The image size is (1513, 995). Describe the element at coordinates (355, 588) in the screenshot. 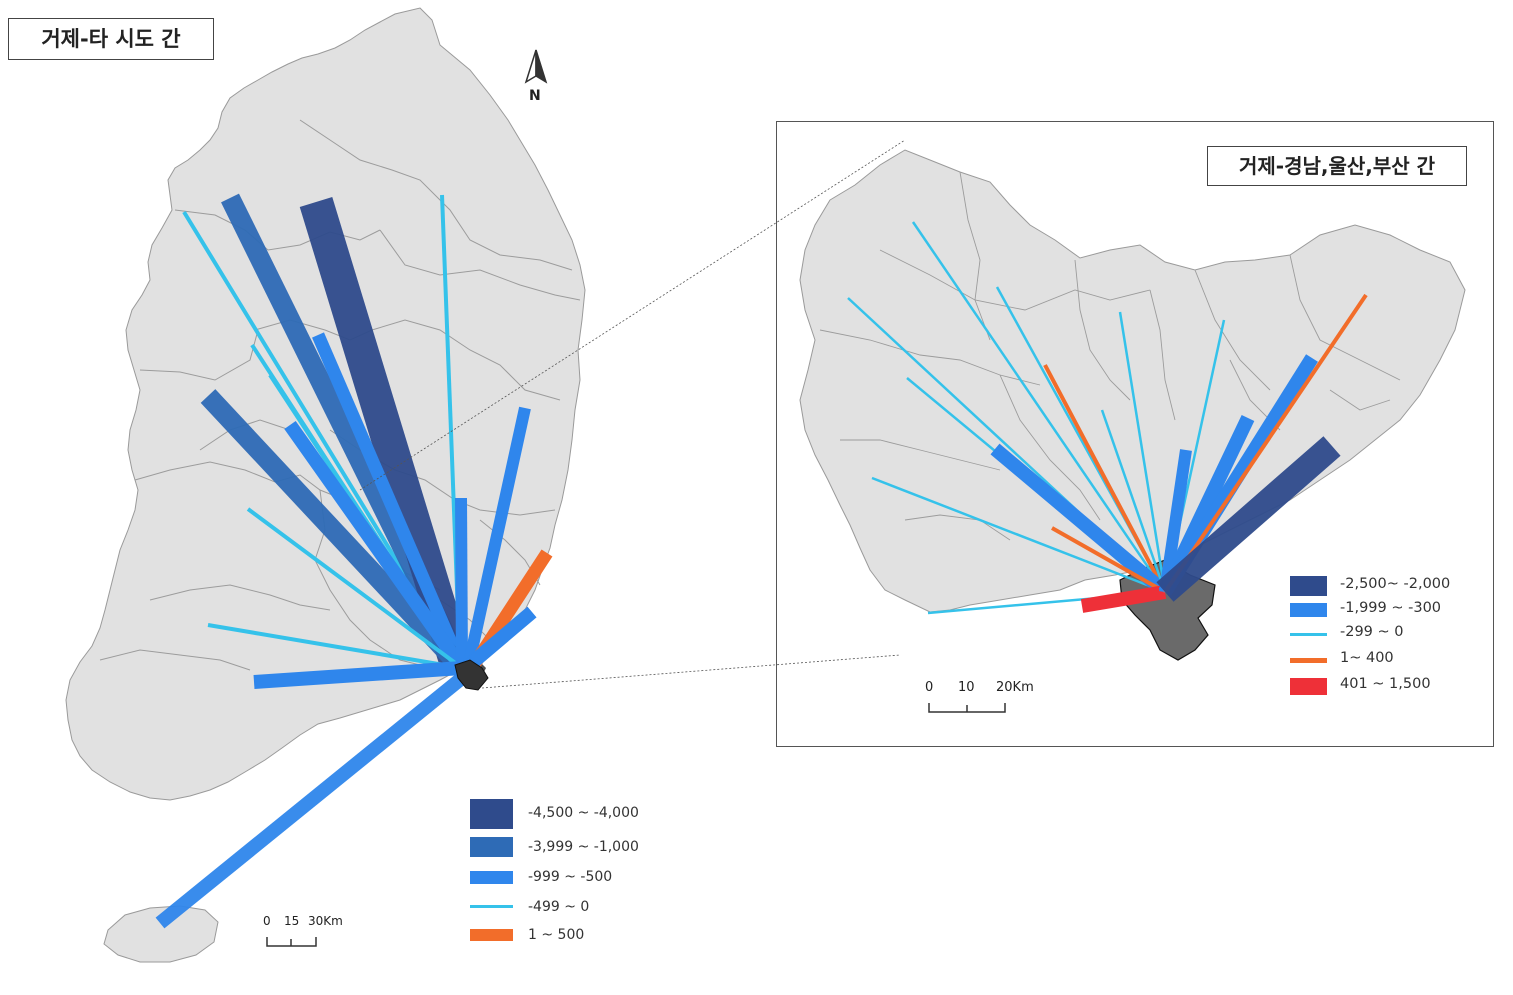

I see `flow-west-line` at that location.